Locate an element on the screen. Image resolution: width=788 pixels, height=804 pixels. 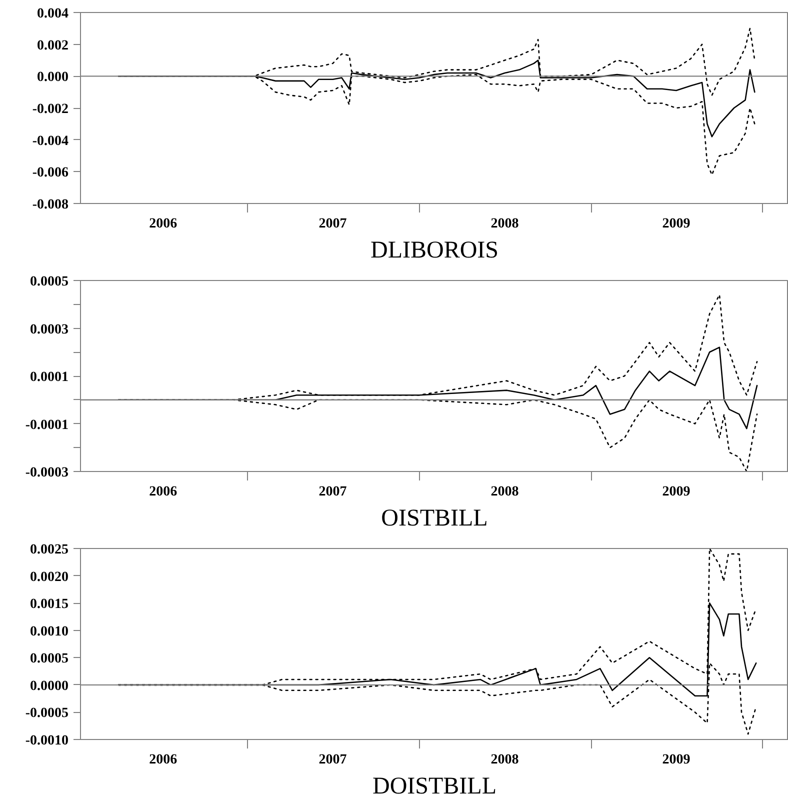
text: DLIBOROIS is located at coordinates (434, 251).